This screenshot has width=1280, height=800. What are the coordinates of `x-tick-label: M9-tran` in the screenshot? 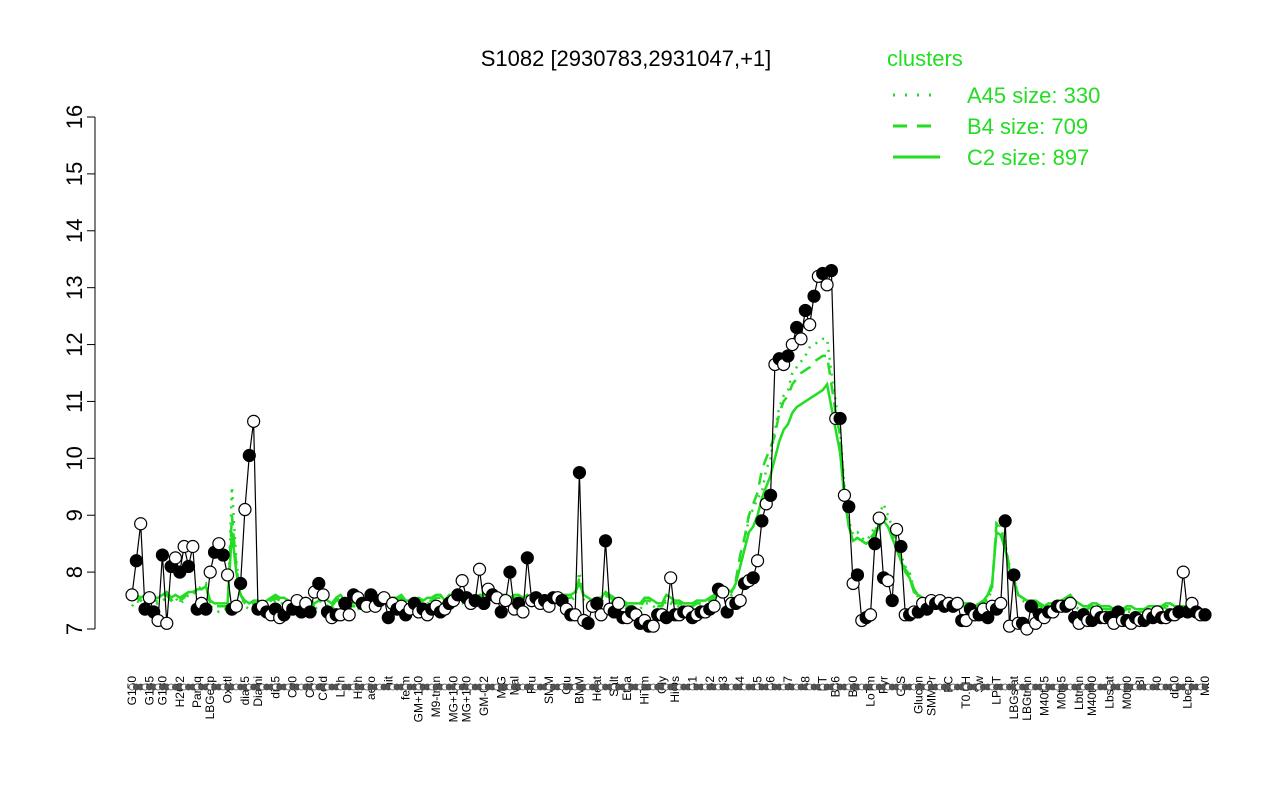 It's located at (436, 696).